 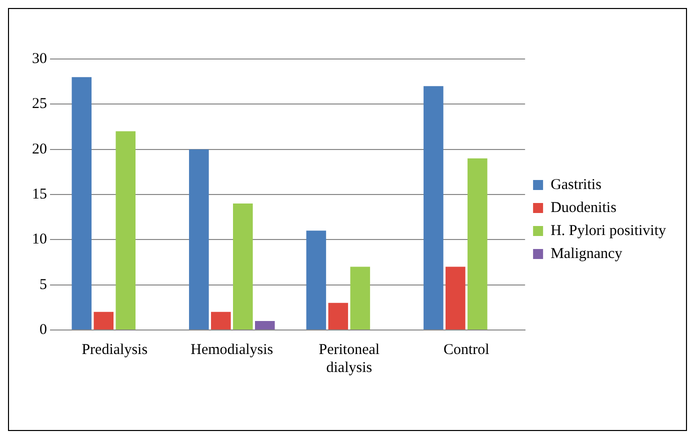 What do you see at coordinates (576, 184) in the screenshot?
I see `legend-label: Gastritis` at bounding box center [576, 184].